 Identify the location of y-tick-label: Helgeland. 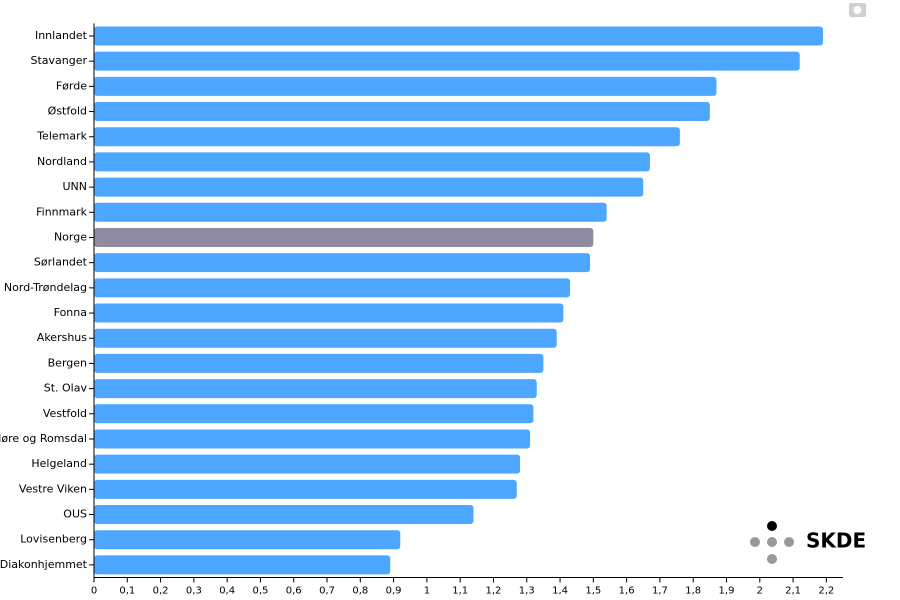
(59, 463).